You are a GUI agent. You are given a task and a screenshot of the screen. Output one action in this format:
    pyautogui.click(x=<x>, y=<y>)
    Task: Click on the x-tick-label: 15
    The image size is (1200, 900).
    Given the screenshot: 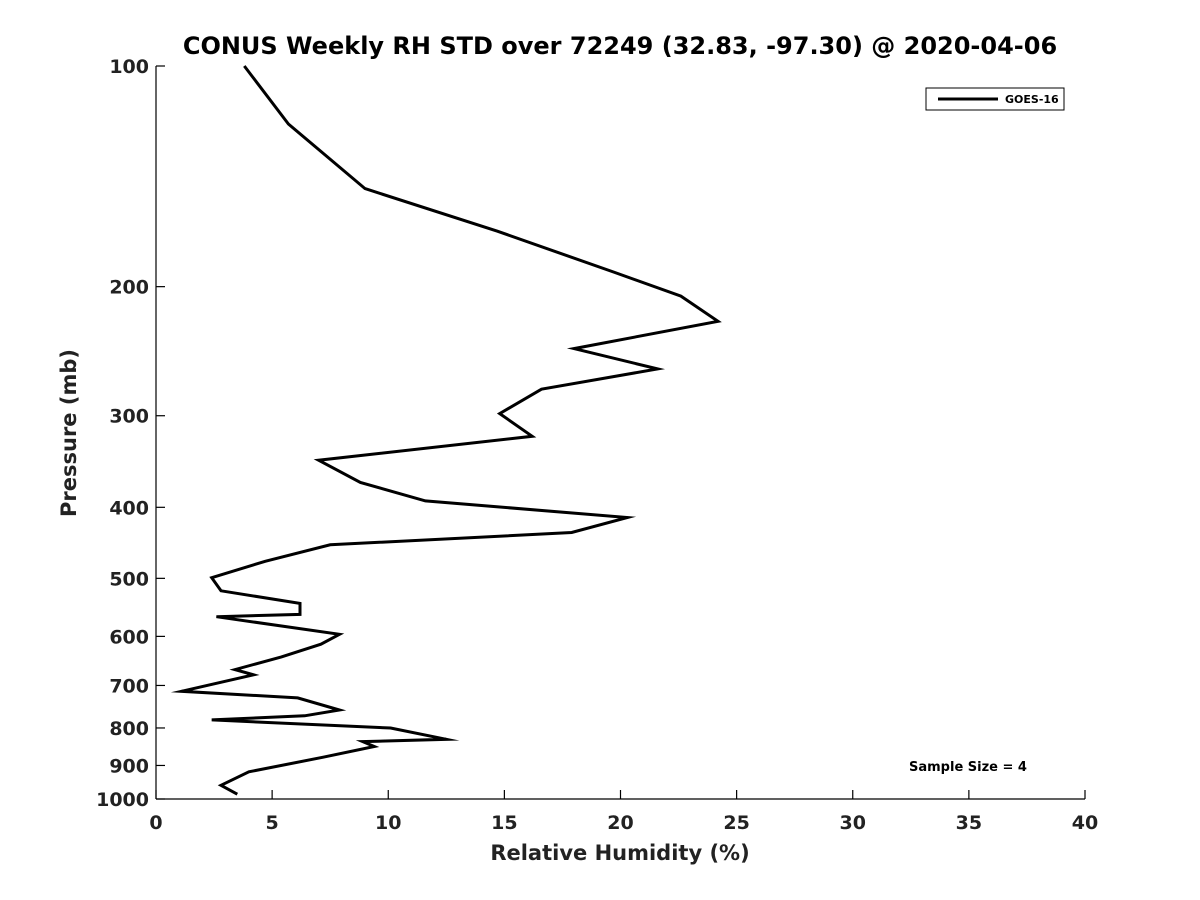 What is the action you would take?
    pyautogui.click(x=504, y=823)
    